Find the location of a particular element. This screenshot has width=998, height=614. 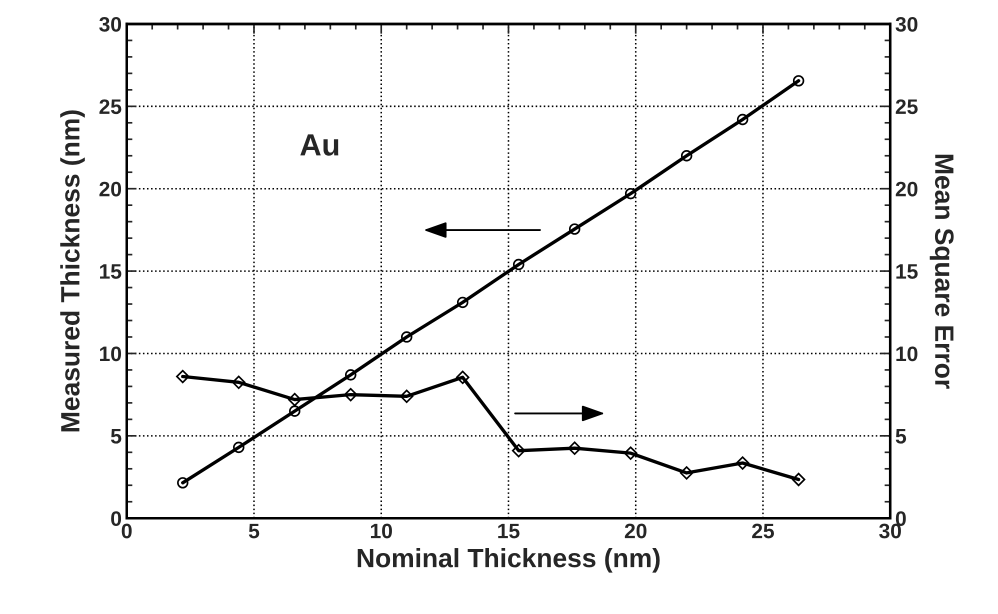

x-tick-label: 25 is located at coordinates (763, 531).